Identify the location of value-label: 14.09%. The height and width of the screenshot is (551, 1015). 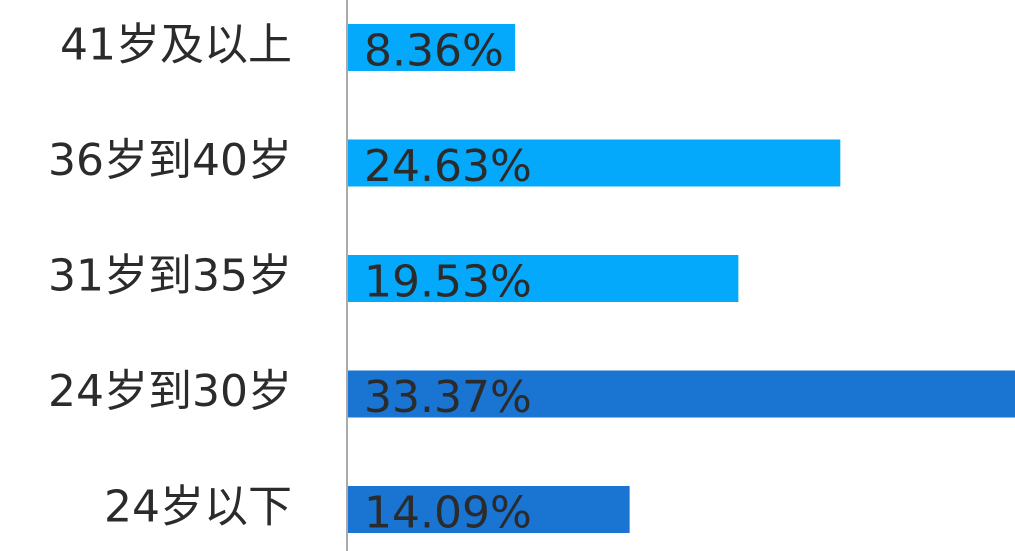
(448, 513).